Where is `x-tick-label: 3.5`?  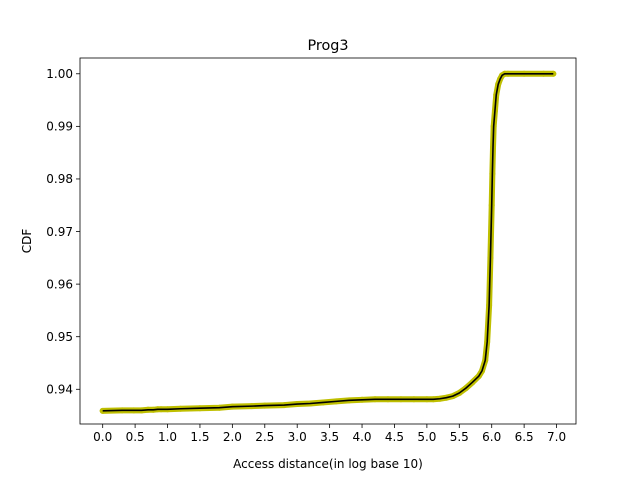 x-tick-label: 3.5 is located at coordinates (329, 437).